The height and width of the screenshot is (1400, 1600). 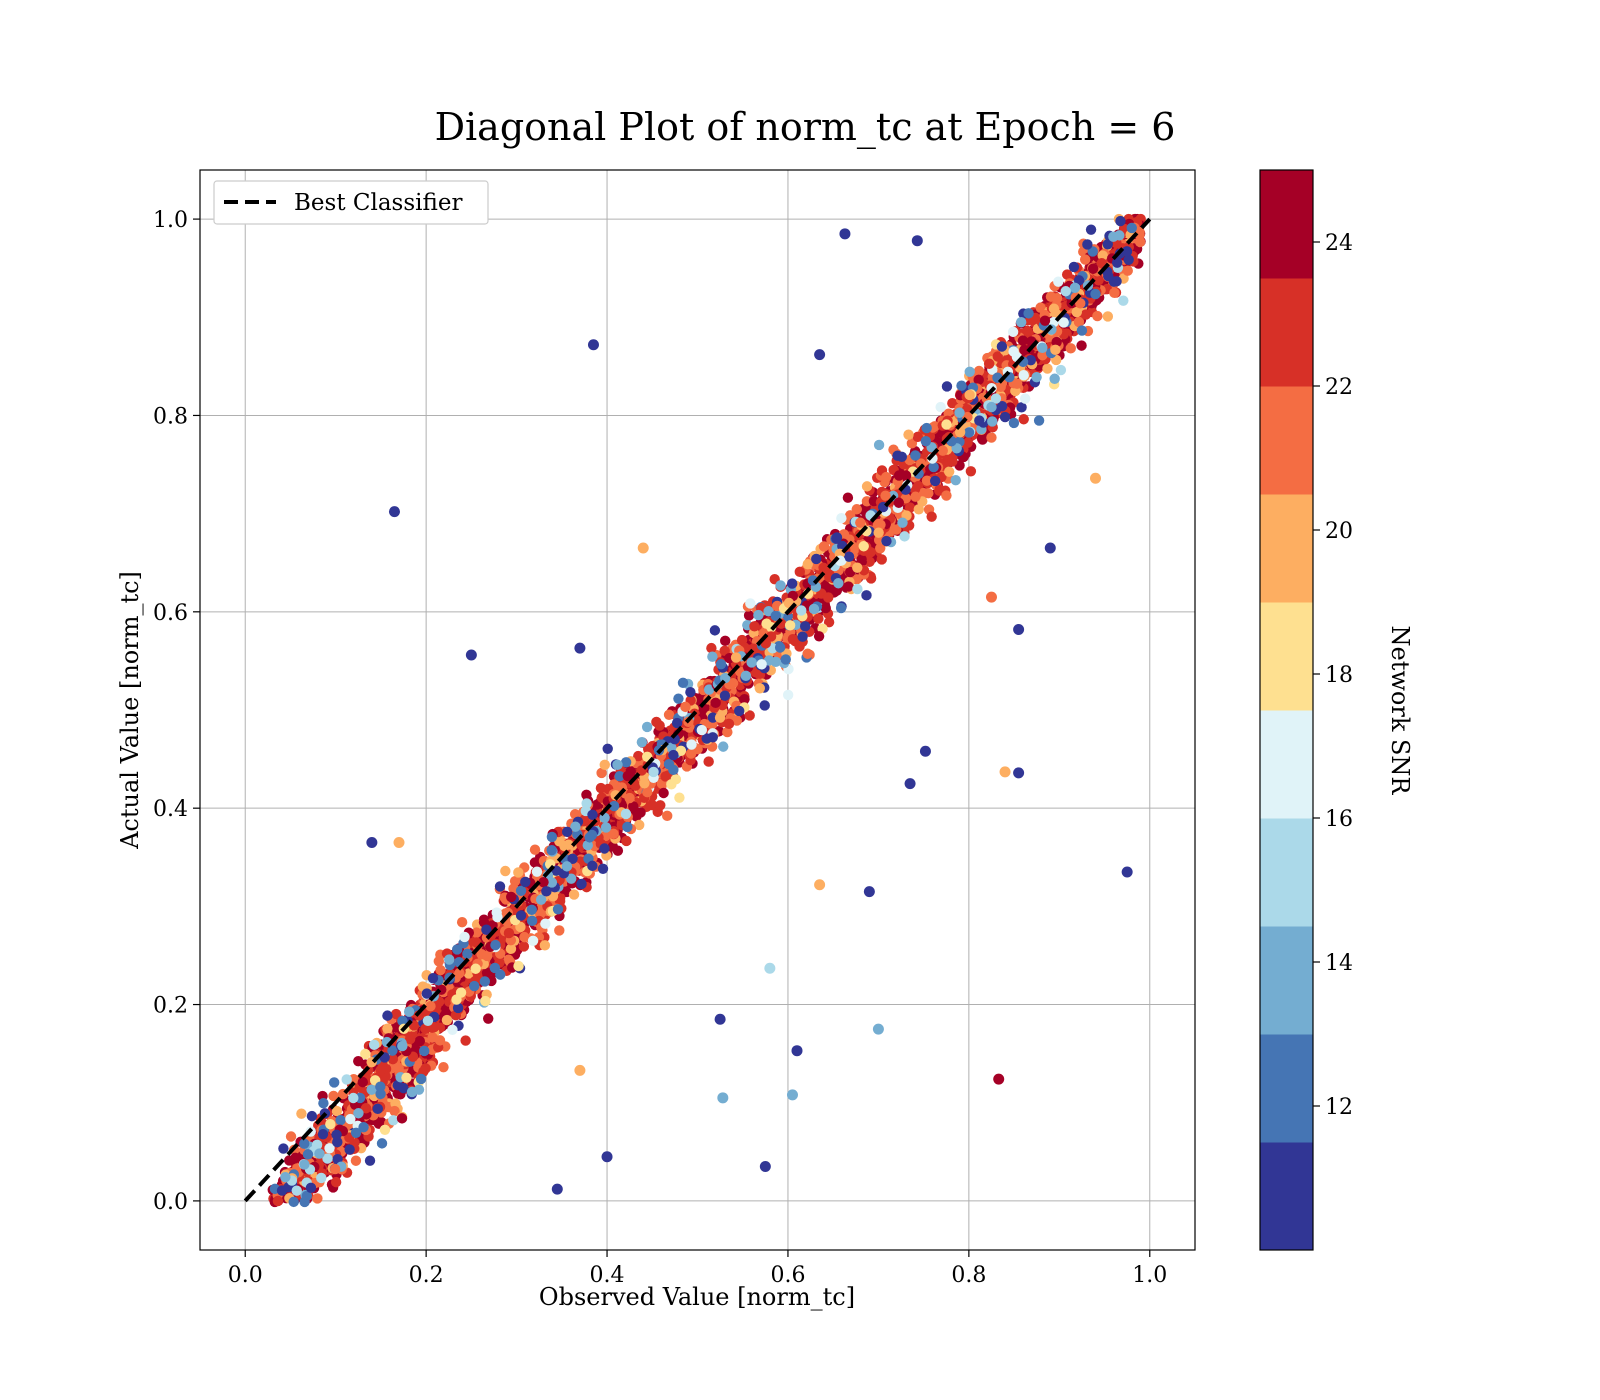 I want to click on chart-title: Diagonal Plot of norm_tc at Epoch = 6, so click(x=805, y=127).